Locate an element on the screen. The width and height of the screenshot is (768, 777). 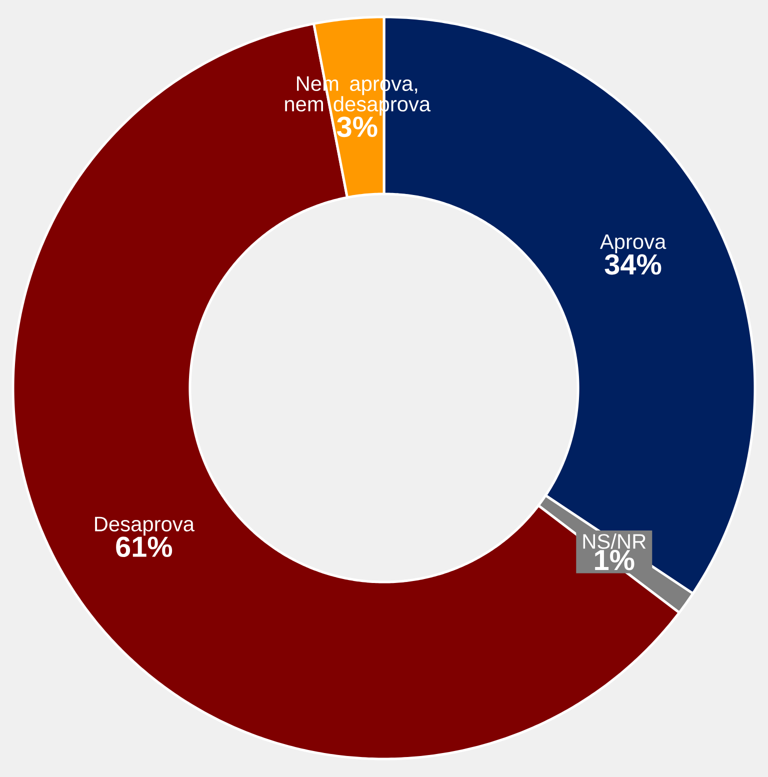
slice-label: NS/NR is located at coordinates (614, 541).